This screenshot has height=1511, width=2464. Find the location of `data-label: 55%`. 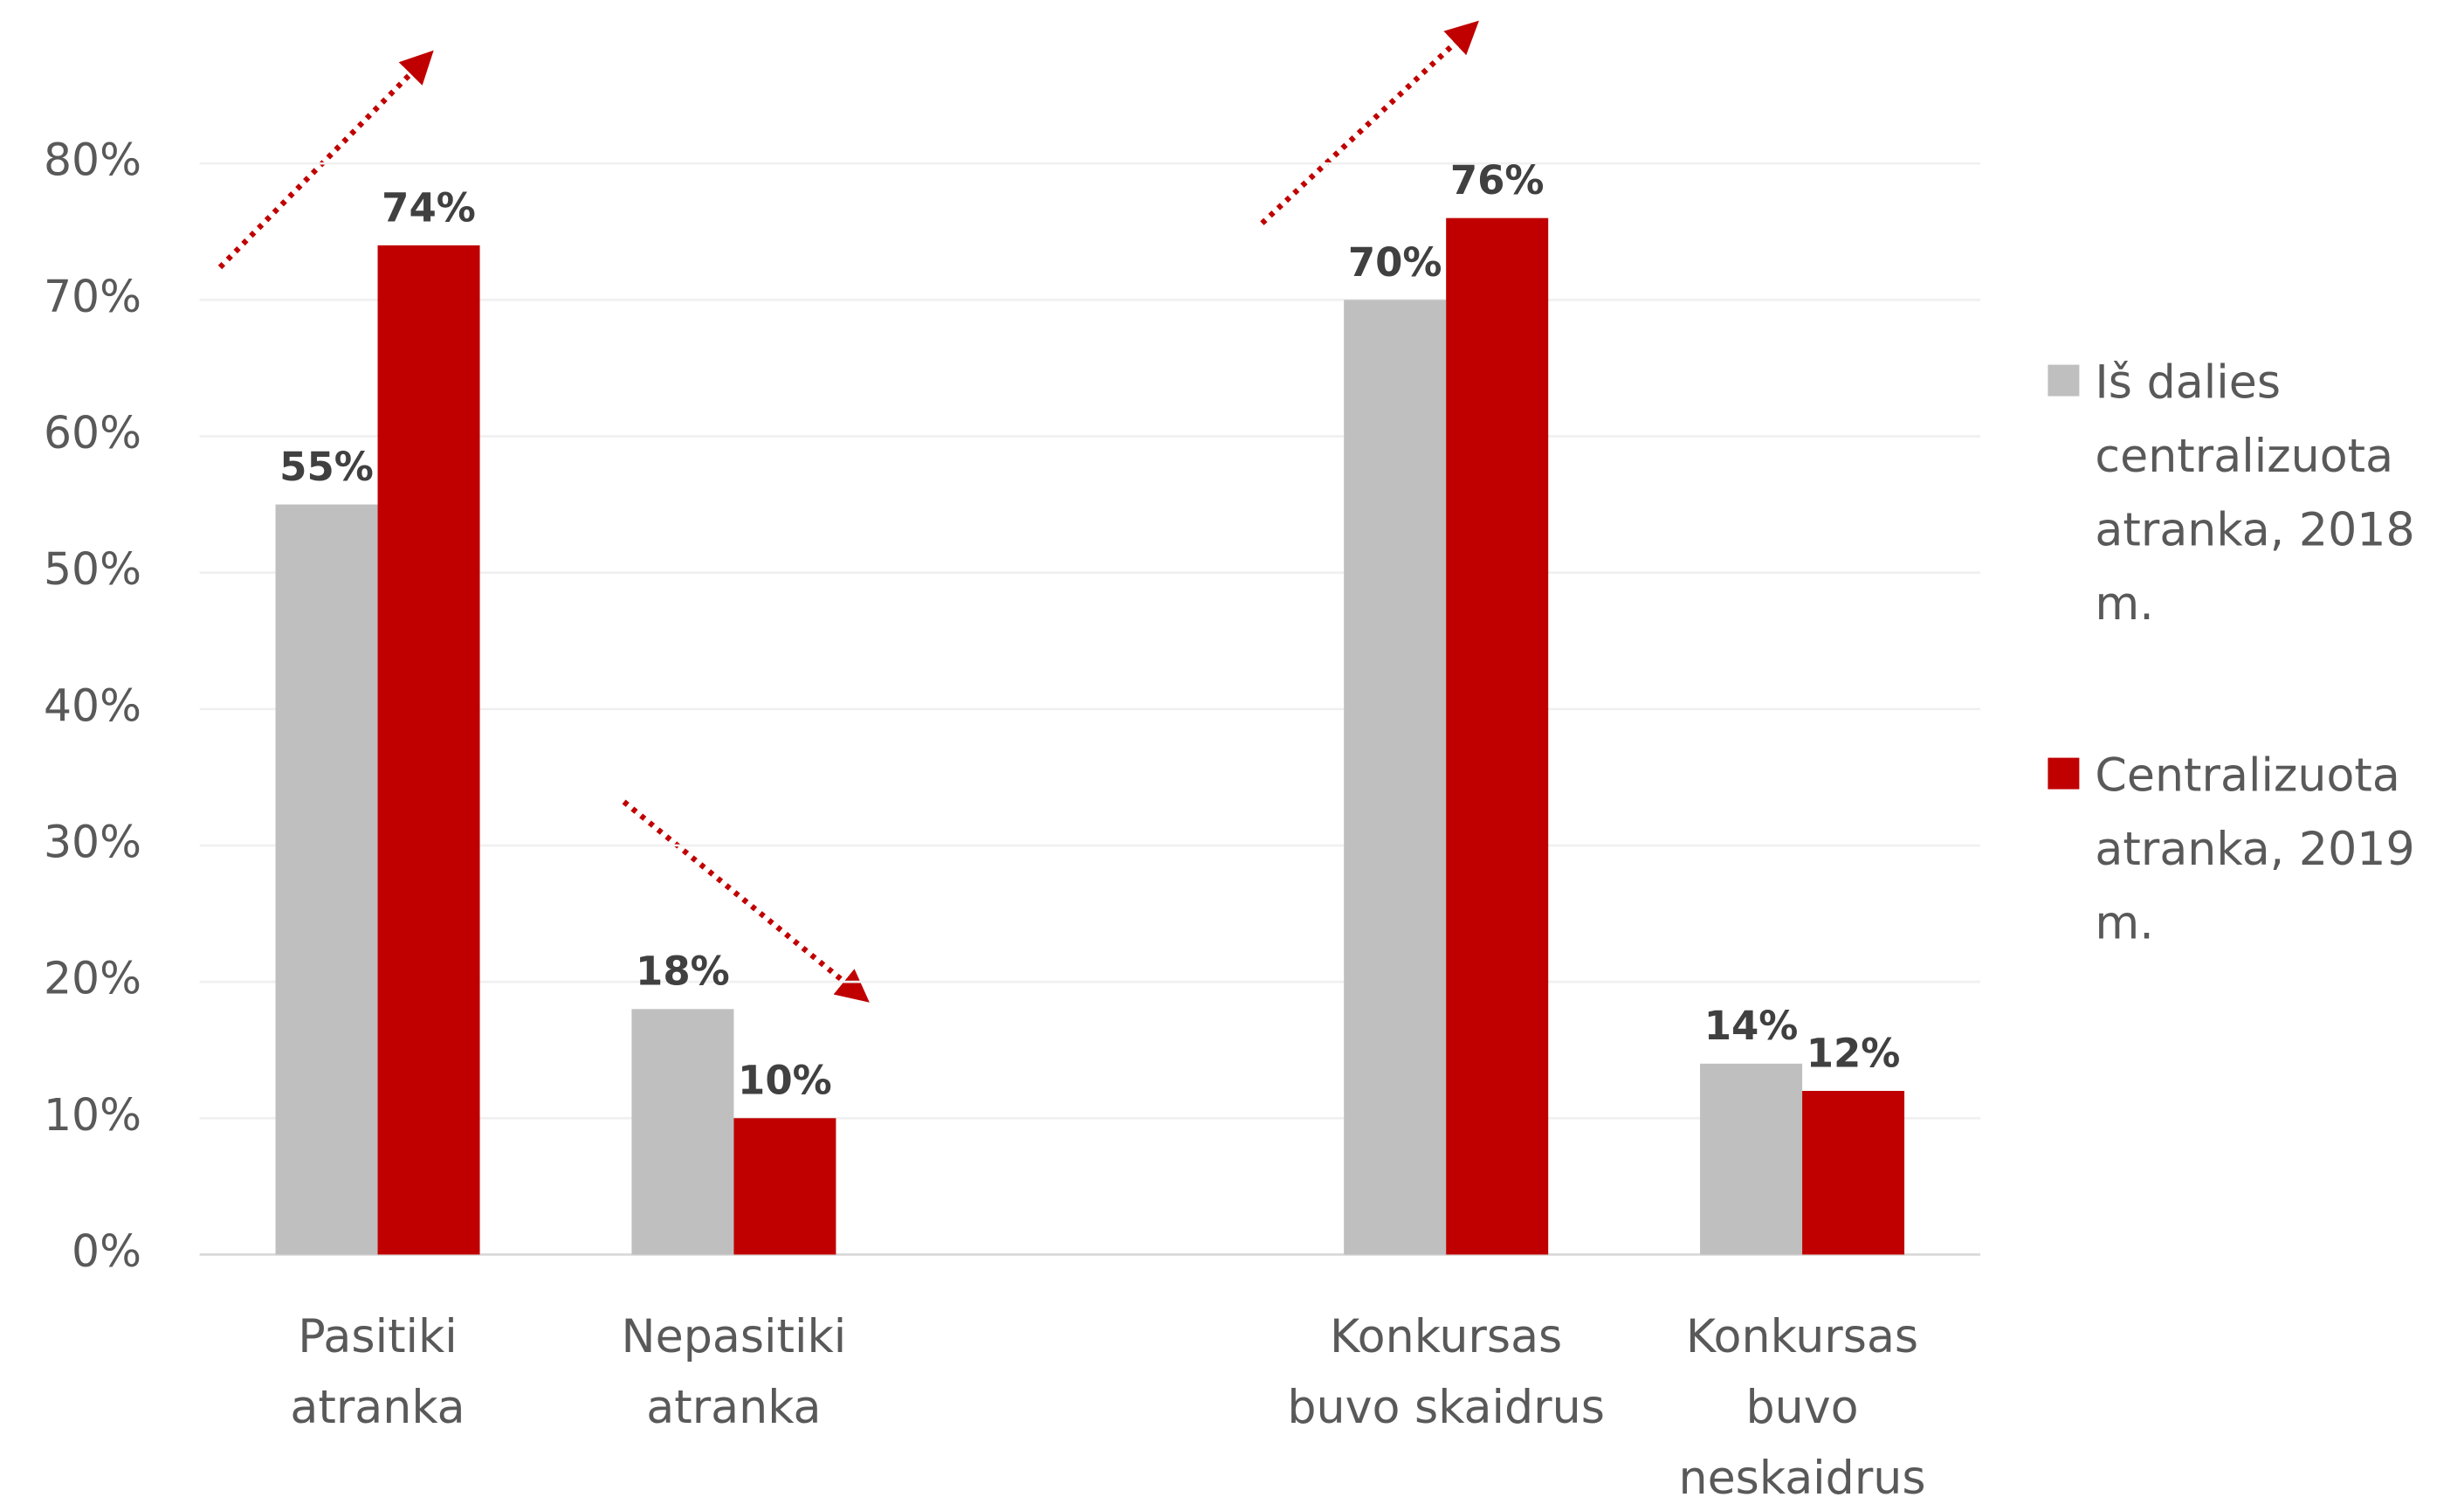

data-label: 55% is located at coordinates (326, 467).